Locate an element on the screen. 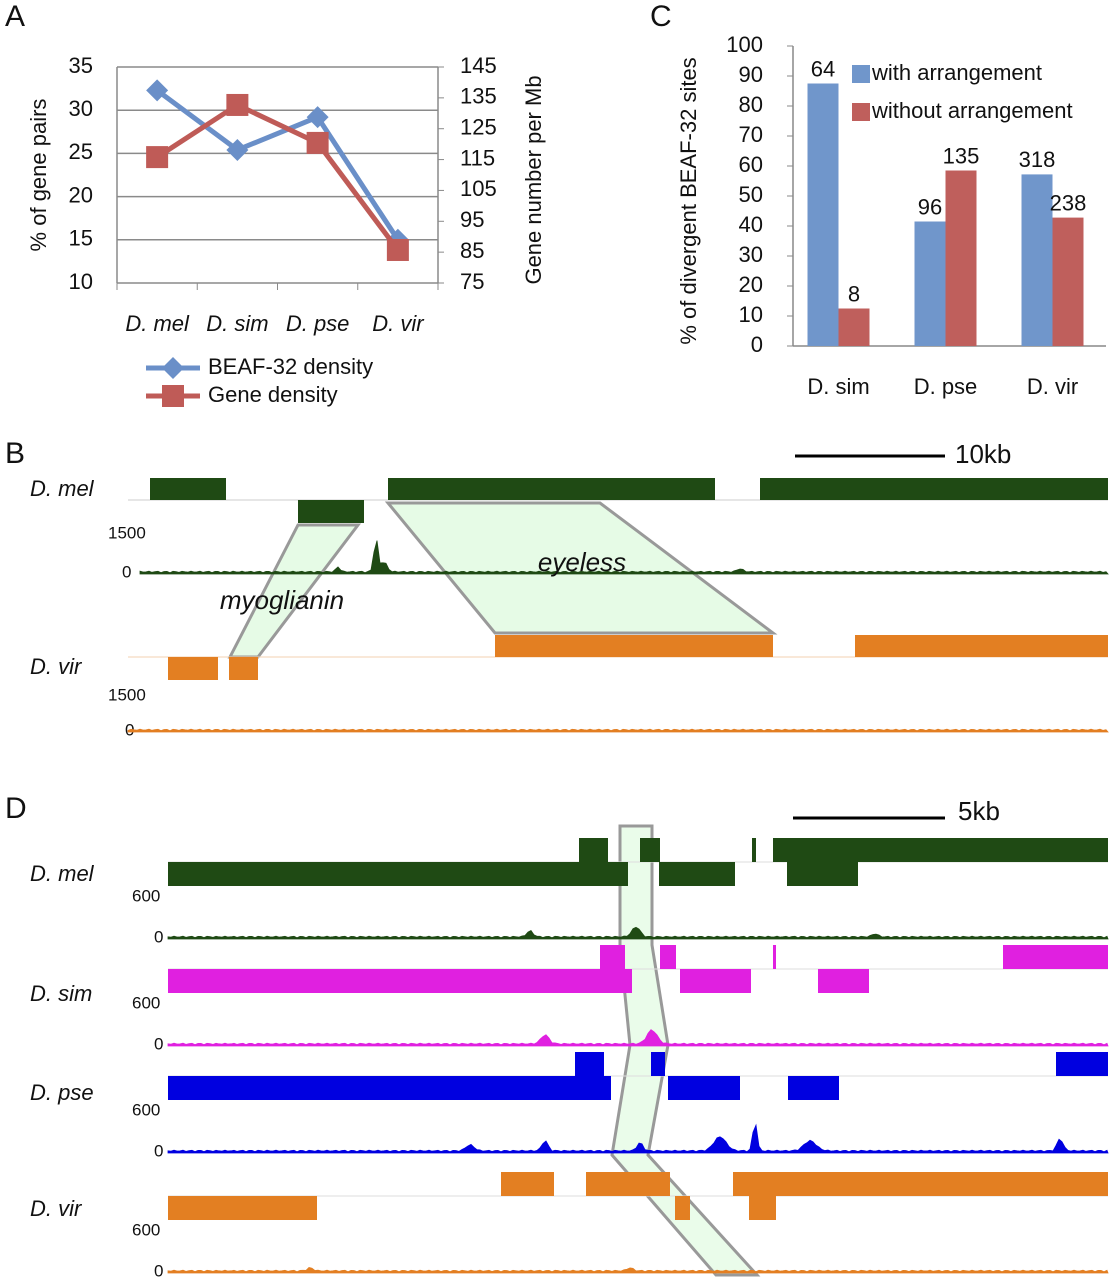 The image size is (1119, 1280). bar-count-label: 318 is located at coordinates (1037, 159).